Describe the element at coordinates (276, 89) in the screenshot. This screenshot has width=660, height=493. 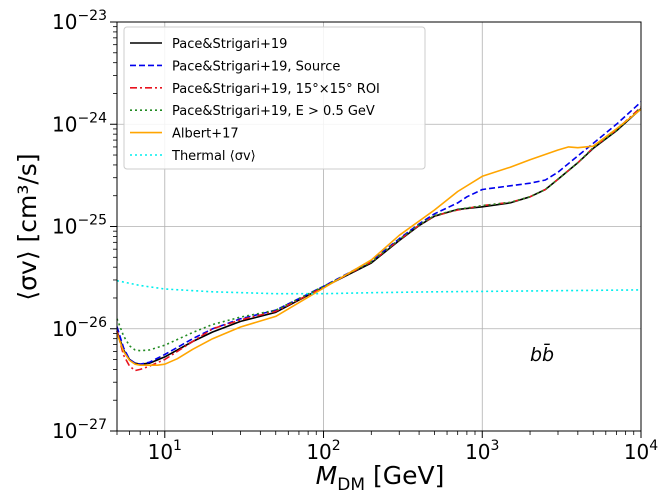
I see `legend-label-2: Pace&Strigari+19, 15°×15° ROI` at that location.